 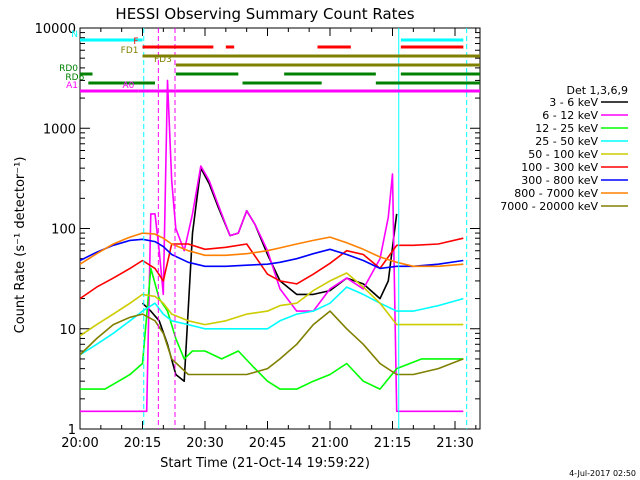 What do you see at coordinates (549, 206) in the screenshot?
I see `legend-entry-label: 7000 - 20000 keV` at bounding box center [549, 206].